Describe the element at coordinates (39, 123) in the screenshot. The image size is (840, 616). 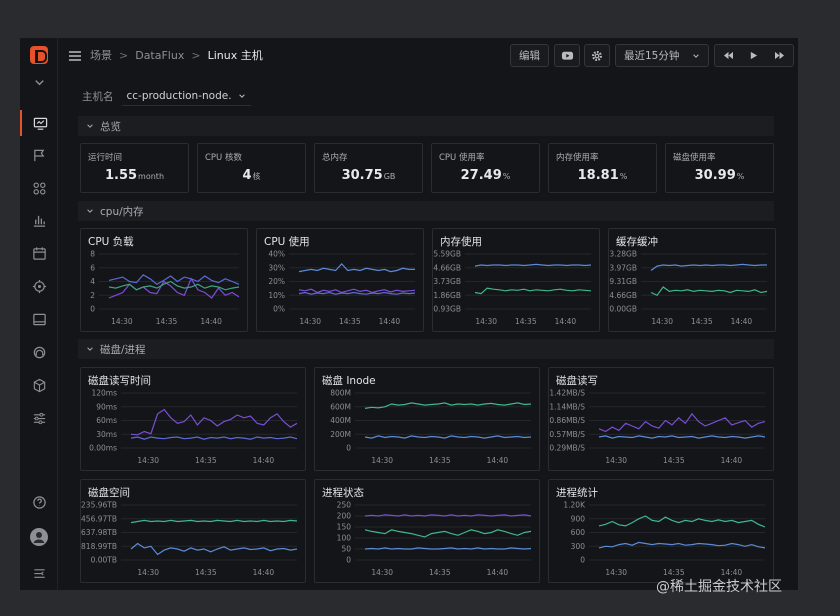
I see `sidebar-item-scenes` at that location.